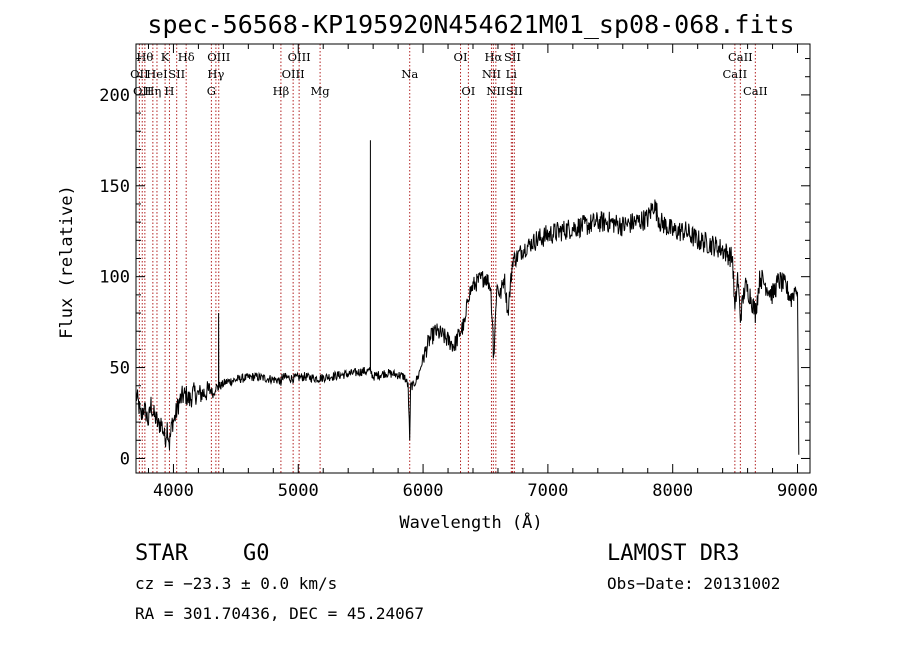  I want to click on x-tick-label-0: 4000, so click(173, 491).